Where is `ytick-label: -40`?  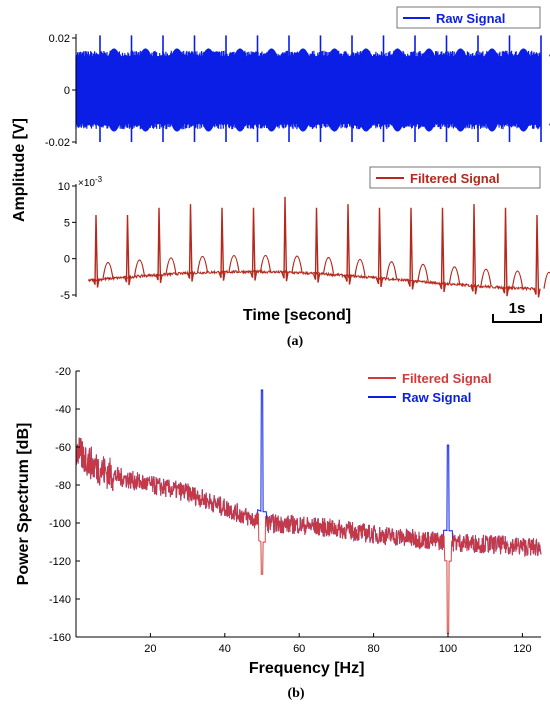
ytick-label: -40 is located at coordinates (63, 410).